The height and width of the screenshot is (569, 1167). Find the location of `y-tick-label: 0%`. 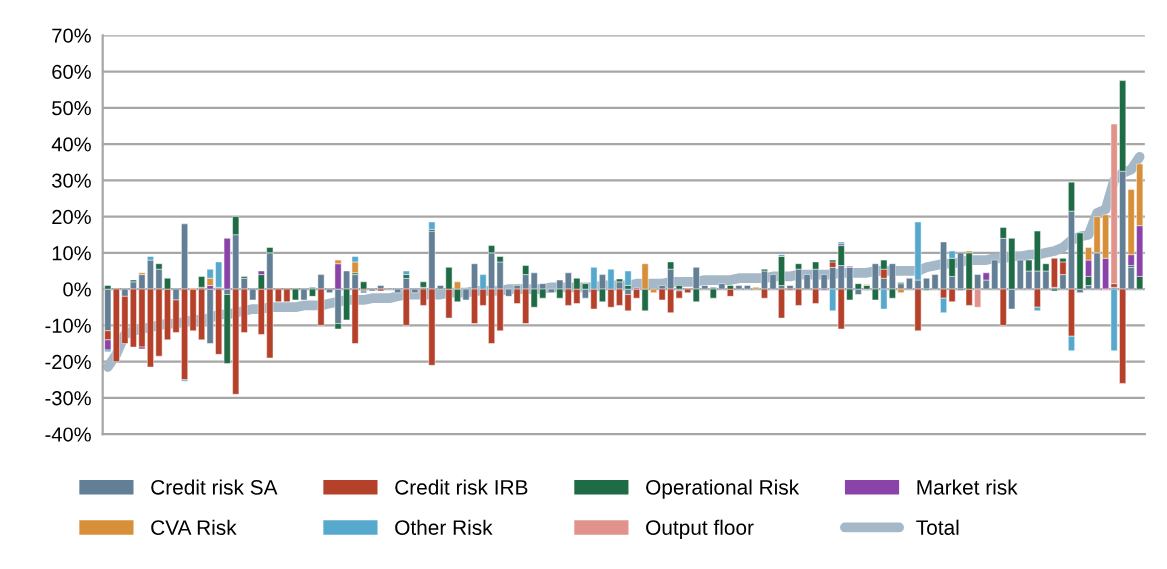

y-tick-label: 0% is located at coordinates (77, 289).